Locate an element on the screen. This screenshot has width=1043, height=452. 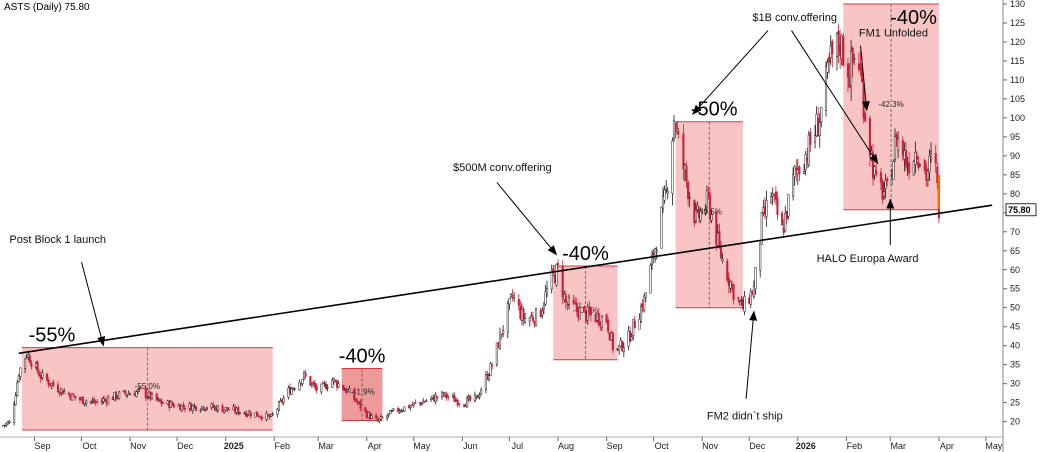
y-tick-label: 55 is located at coordinates (1015, 289).